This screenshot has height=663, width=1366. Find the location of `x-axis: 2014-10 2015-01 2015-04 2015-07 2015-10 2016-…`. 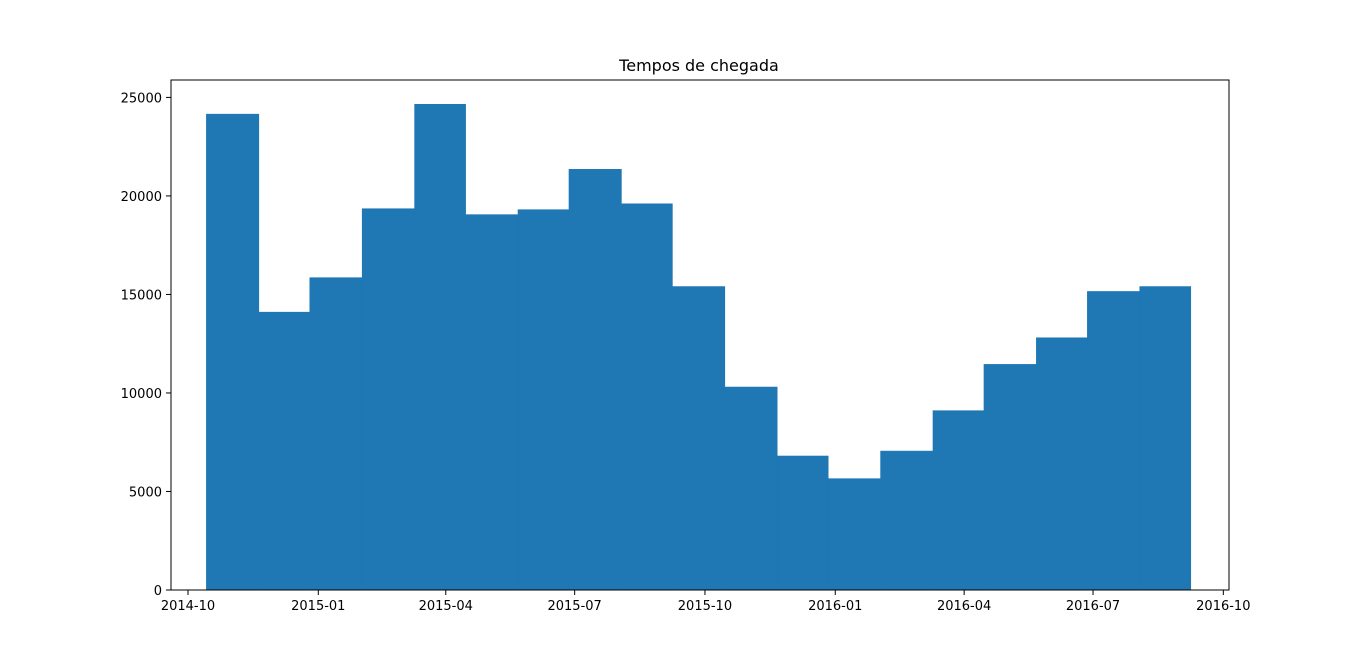

x-axis: 2014-10 2015-01 2015-04 2015-07 2015-10 2016-… is located at coordinates (705, 602).